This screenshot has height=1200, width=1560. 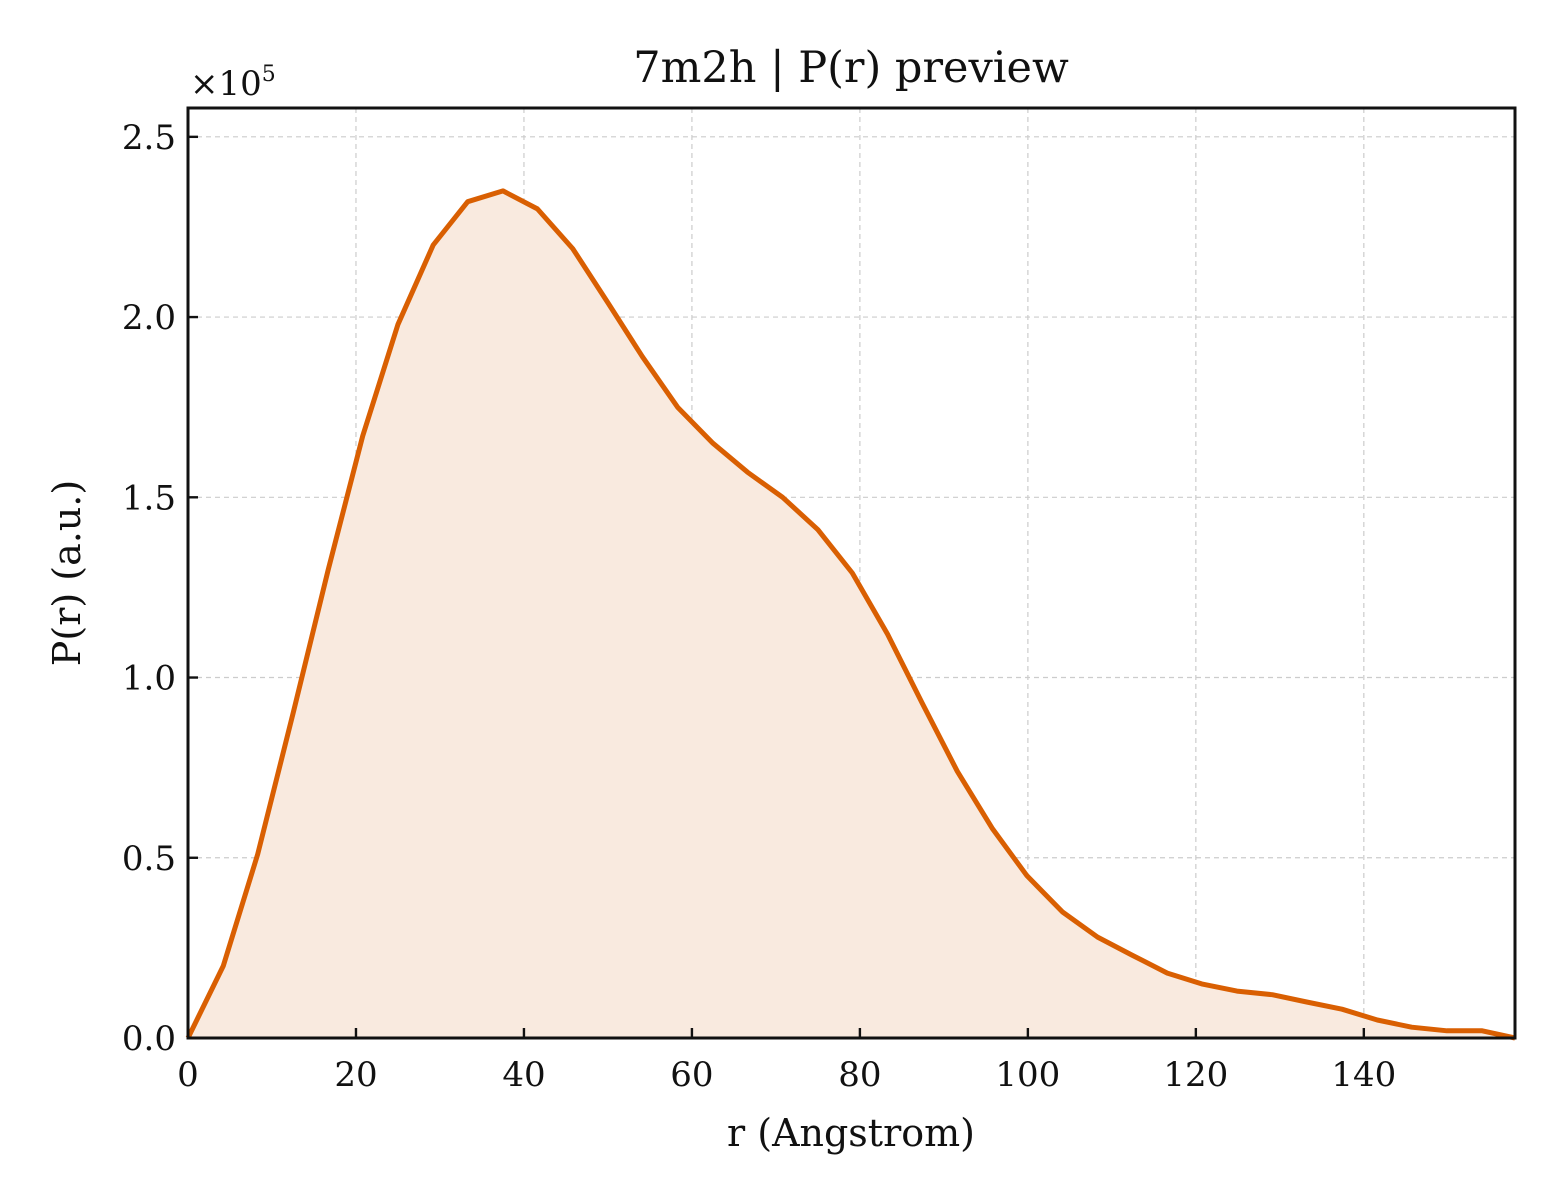 I want to click on y-axis-label: P(r) (a.u.), so click(x=67, y=573).